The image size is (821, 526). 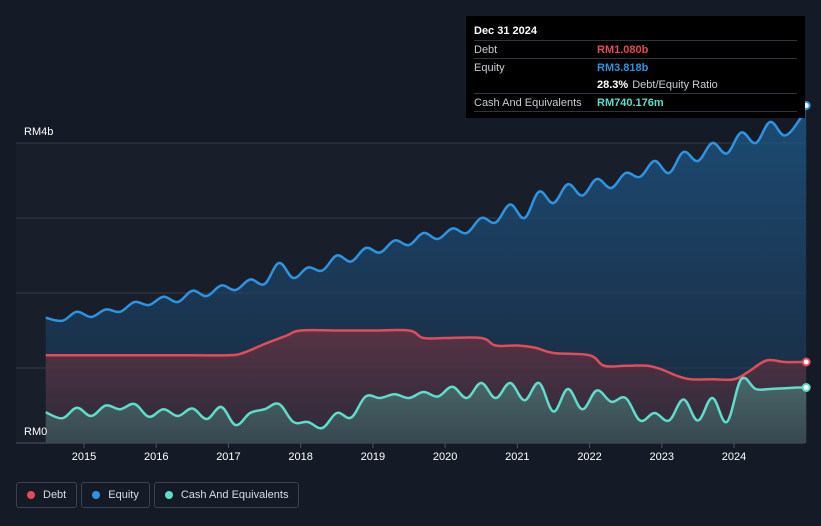 What do you see at coordinates (55, 495) in the screenshot?
I see `legend-label-debt: Debt` at bounding box center [55, 495].